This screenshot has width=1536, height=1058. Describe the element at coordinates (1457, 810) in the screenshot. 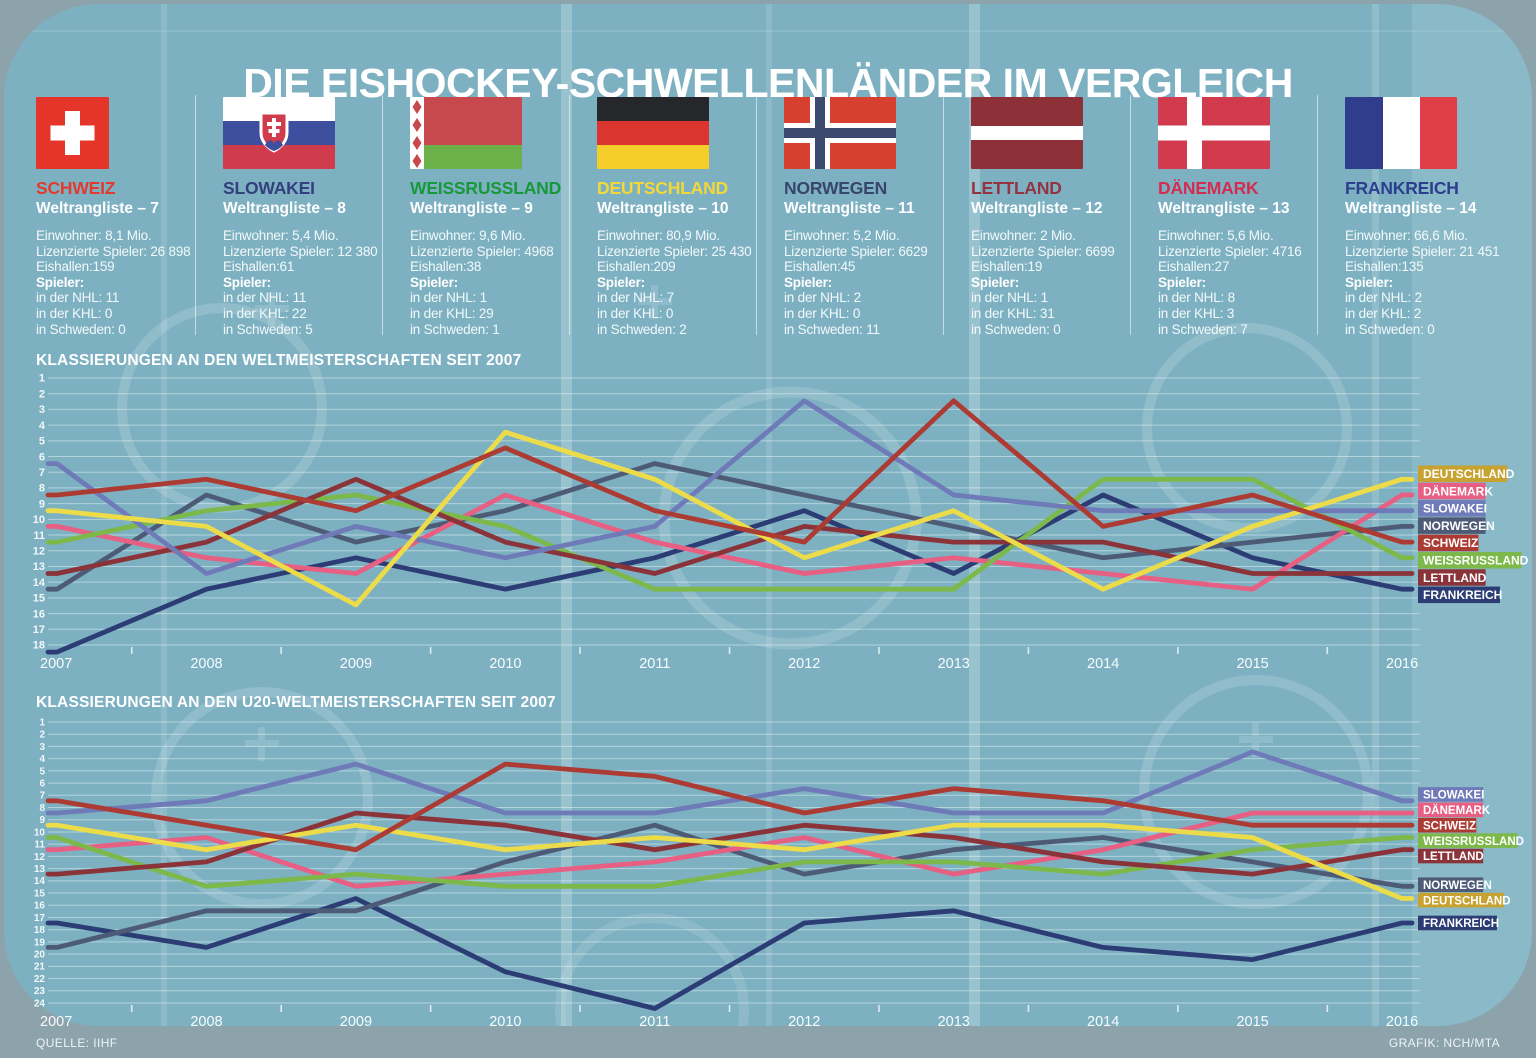

I see `svg-text: DÄNEMARK` at that location.